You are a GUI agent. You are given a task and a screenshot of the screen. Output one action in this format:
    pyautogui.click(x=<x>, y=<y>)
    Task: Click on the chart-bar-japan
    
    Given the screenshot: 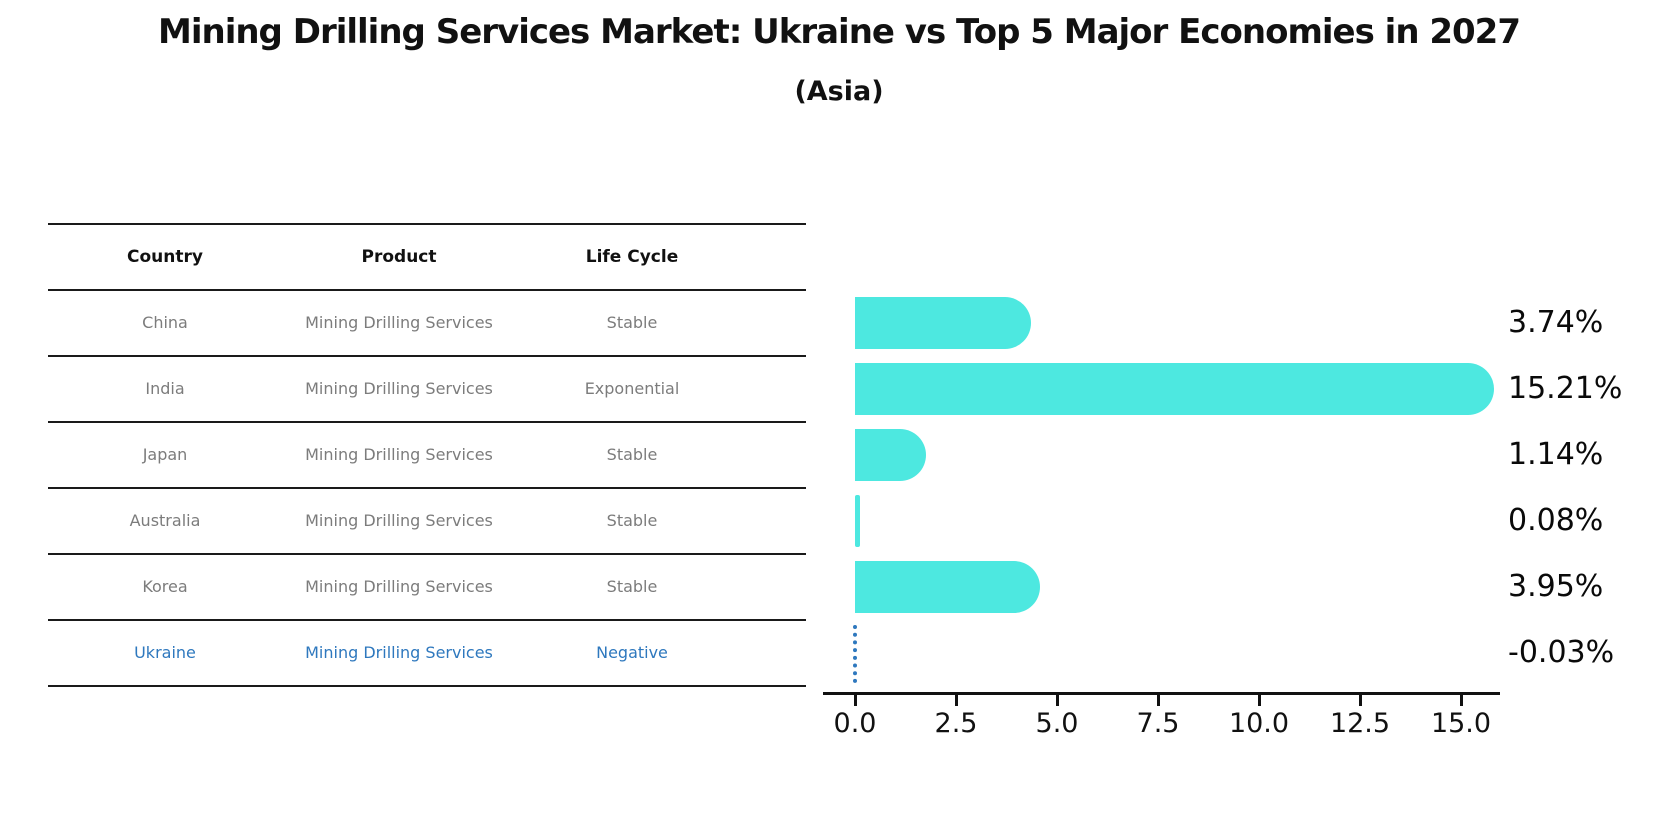 What is the action you would take?
    pyautogui.click(x=891, y=455)
    